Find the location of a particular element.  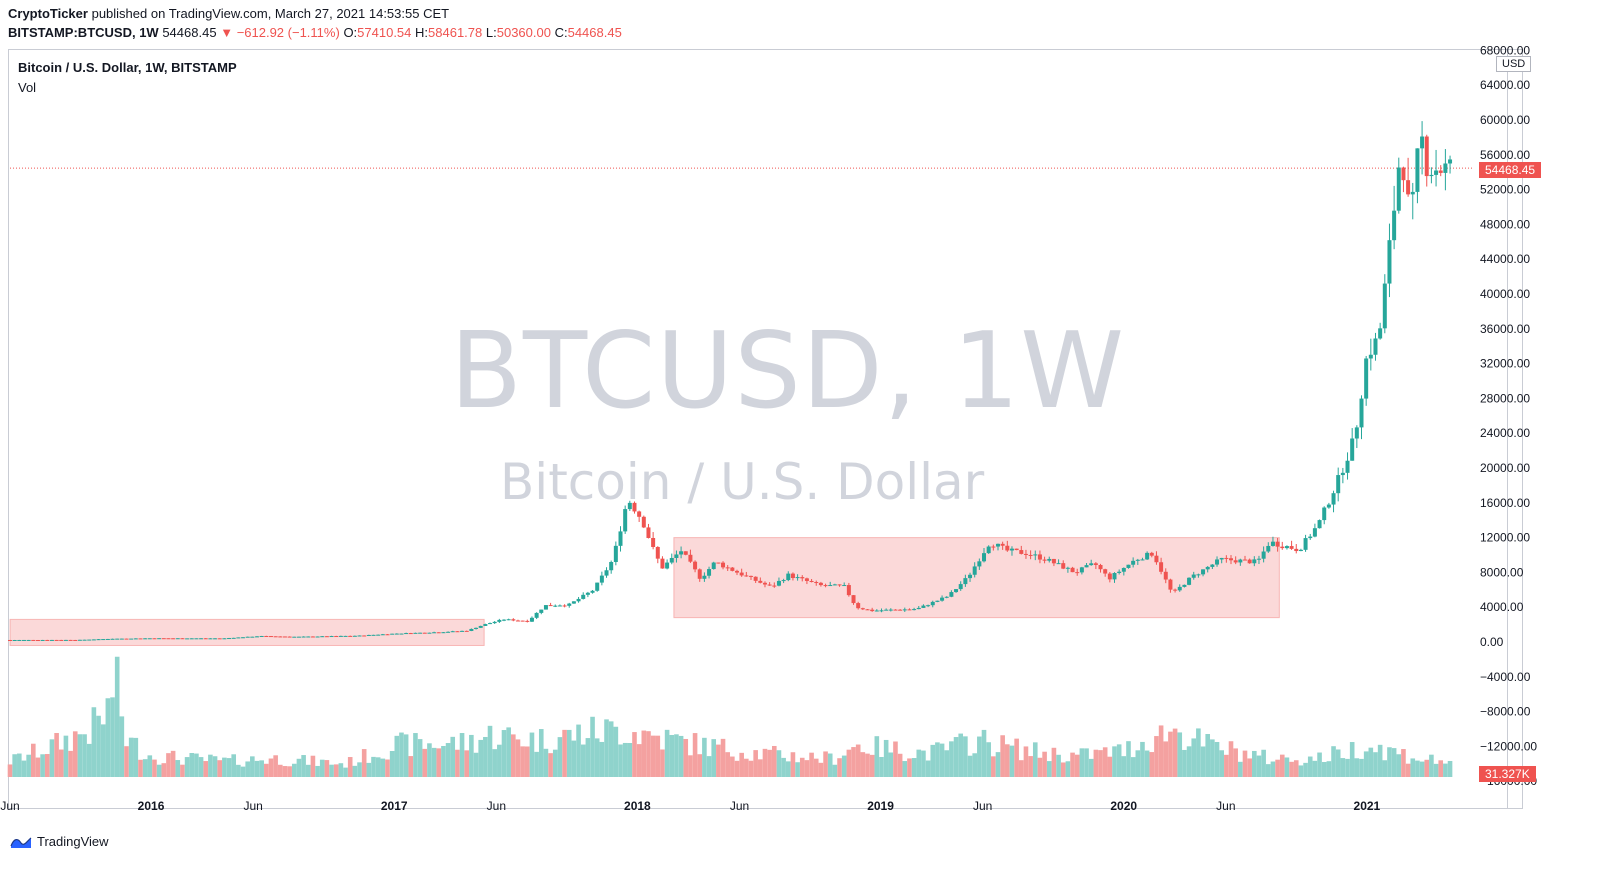

price-tick-label: 8000.00 is located at coordinates (1502, 572).